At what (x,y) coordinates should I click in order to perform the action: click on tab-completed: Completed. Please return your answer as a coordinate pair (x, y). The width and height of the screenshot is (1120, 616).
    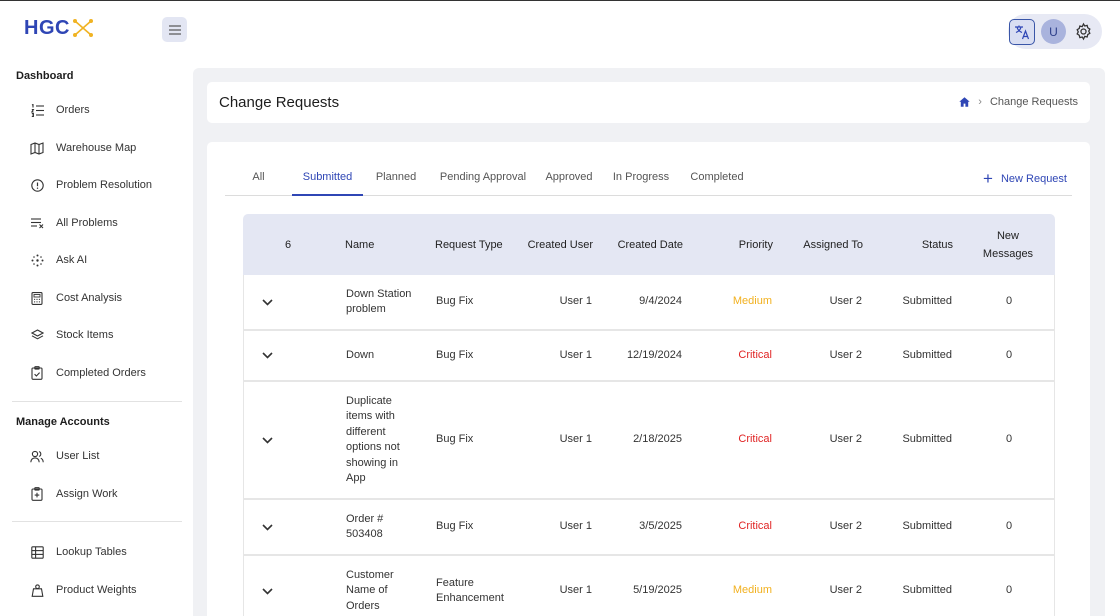
    Looking at the image, I should click on (717, 177).